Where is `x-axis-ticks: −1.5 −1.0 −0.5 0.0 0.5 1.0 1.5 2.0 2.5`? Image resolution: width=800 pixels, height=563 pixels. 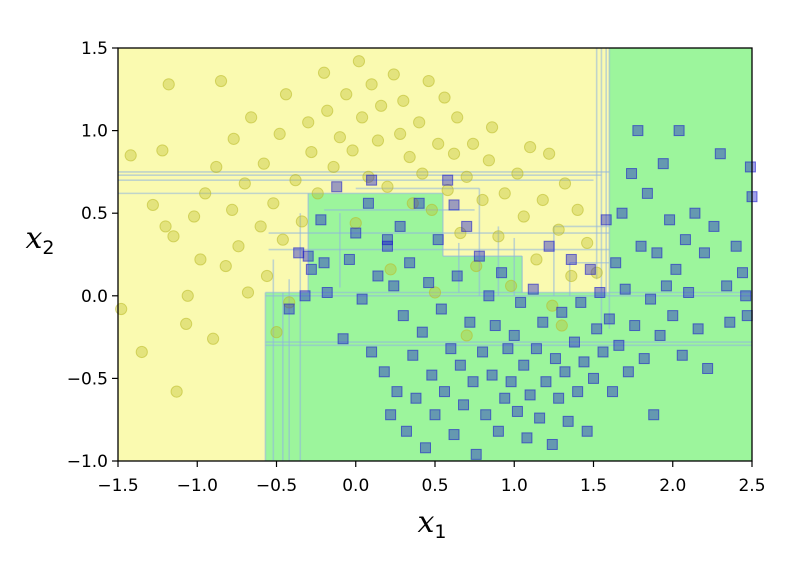 x-axis-ticks: −1.5 −1.0 −0.5 0.0 0.5 1.0 1.5 2.0 2.5 is located at coordinates (431, 478).